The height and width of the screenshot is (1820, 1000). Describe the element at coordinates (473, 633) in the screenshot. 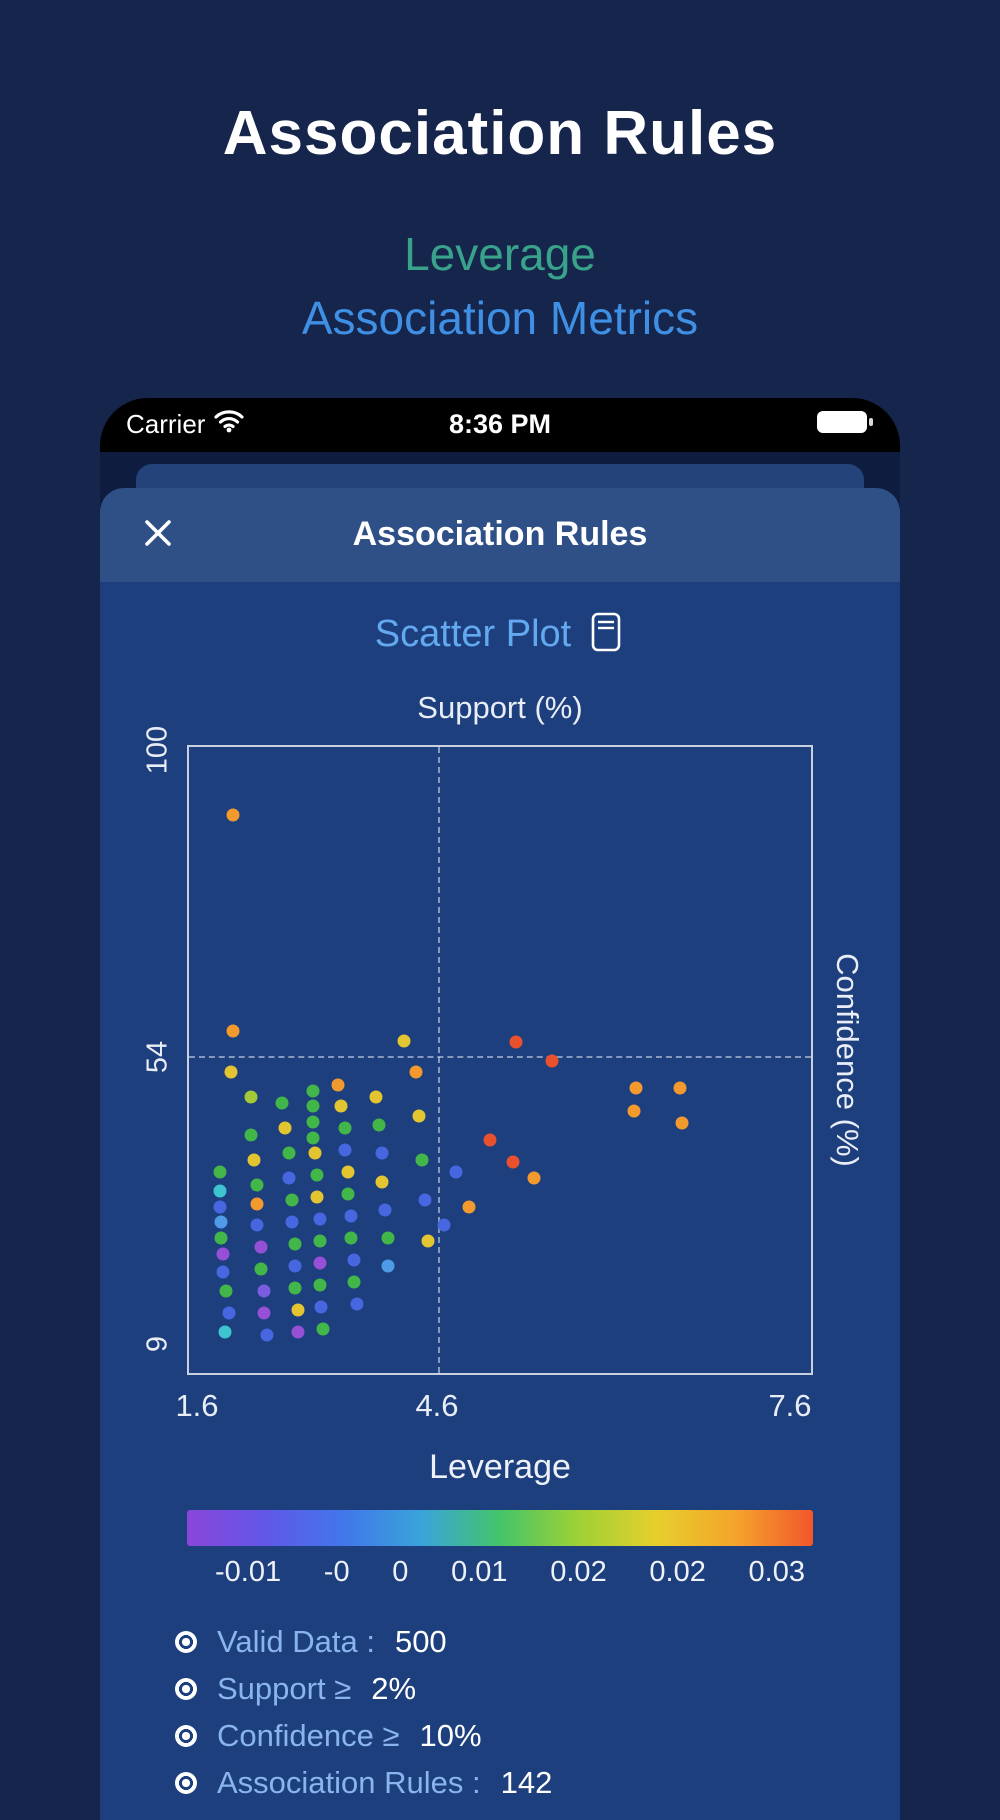

I see `chart-type-label: Scatter Plot` at that location.